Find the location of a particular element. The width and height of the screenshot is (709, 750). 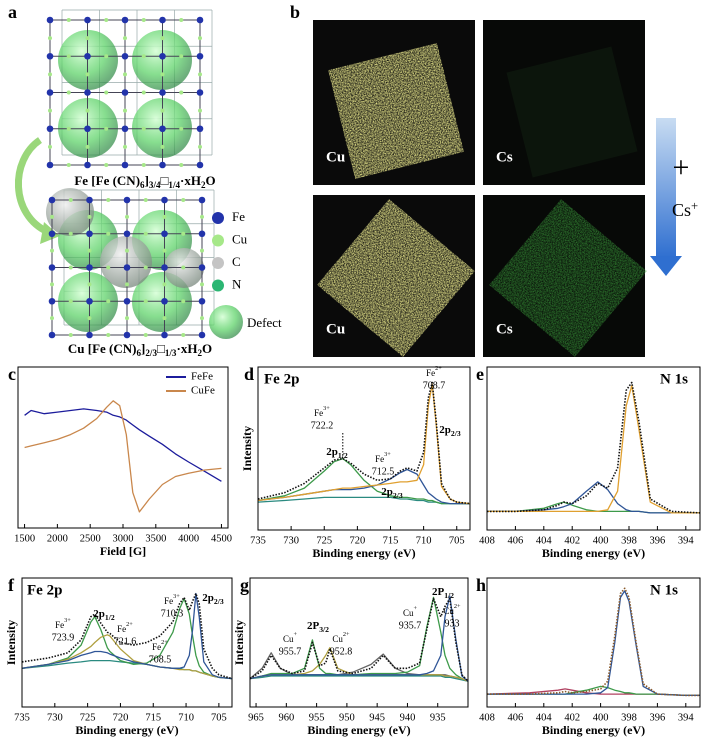

orbital-label-part: 2/3 is located at coordinates (456, 433).